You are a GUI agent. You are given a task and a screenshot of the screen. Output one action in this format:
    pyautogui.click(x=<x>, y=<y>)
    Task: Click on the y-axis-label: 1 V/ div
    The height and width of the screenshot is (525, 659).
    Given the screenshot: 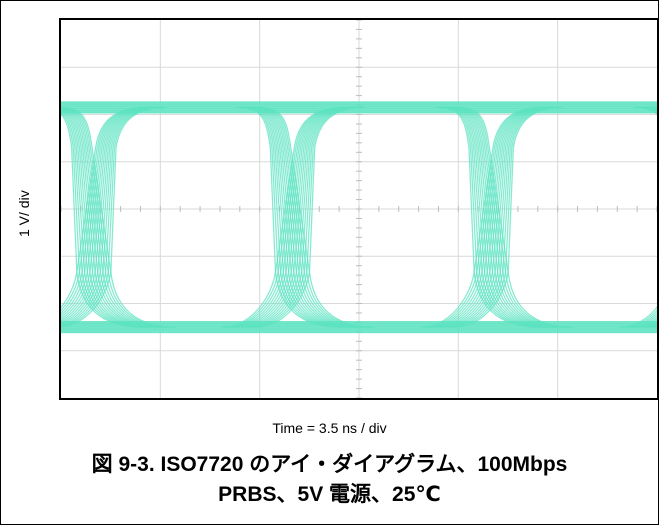 What is the action you would take?
    pyautogui.click(x=24, y=213)
    